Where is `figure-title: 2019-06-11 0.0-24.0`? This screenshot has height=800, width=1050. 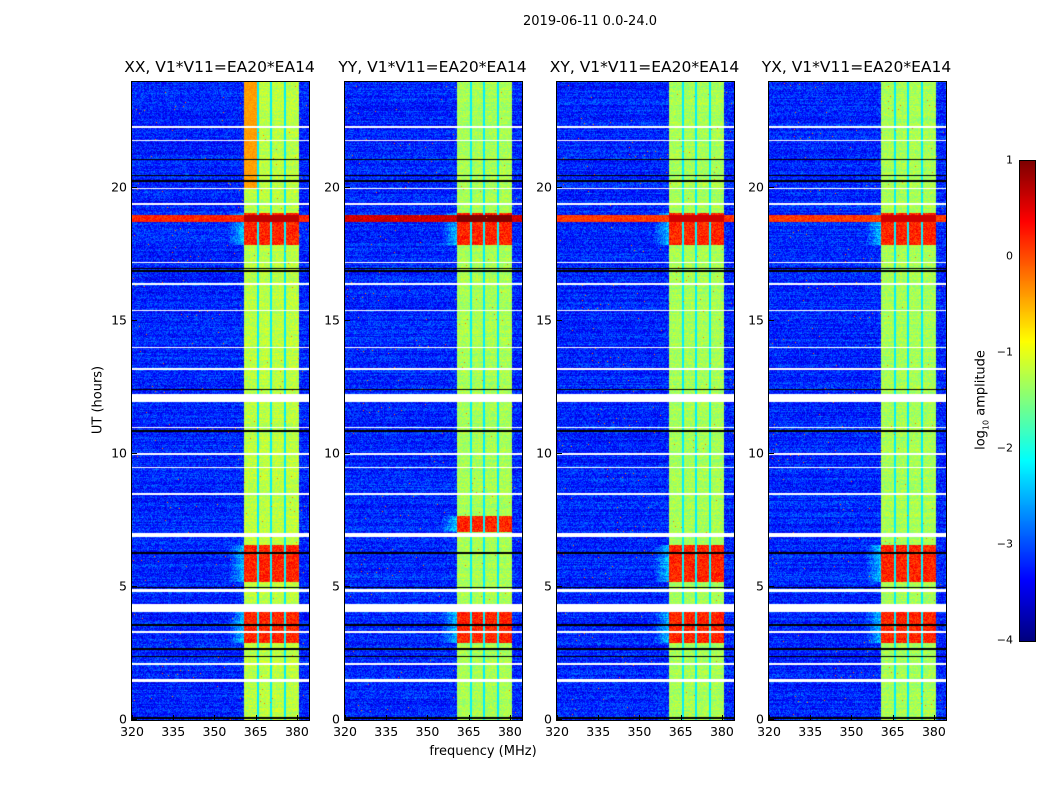 figure-title: 2019-06-11 0.0-24.0 is located at coordinates (590, 21).